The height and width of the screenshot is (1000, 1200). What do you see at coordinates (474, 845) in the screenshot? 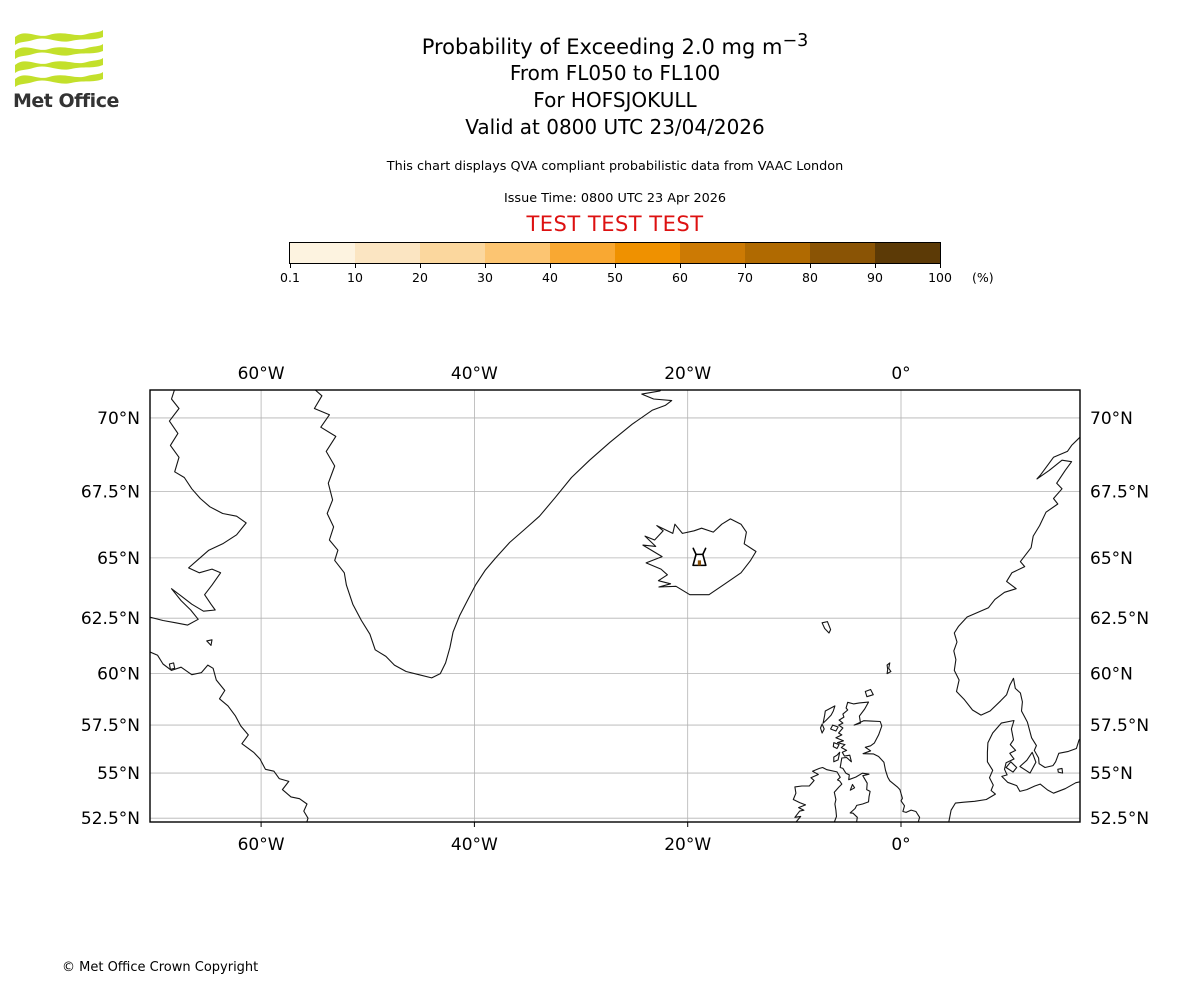
I see `x-axis-label-bottom: 40°W` at bounding box center [474, 845].